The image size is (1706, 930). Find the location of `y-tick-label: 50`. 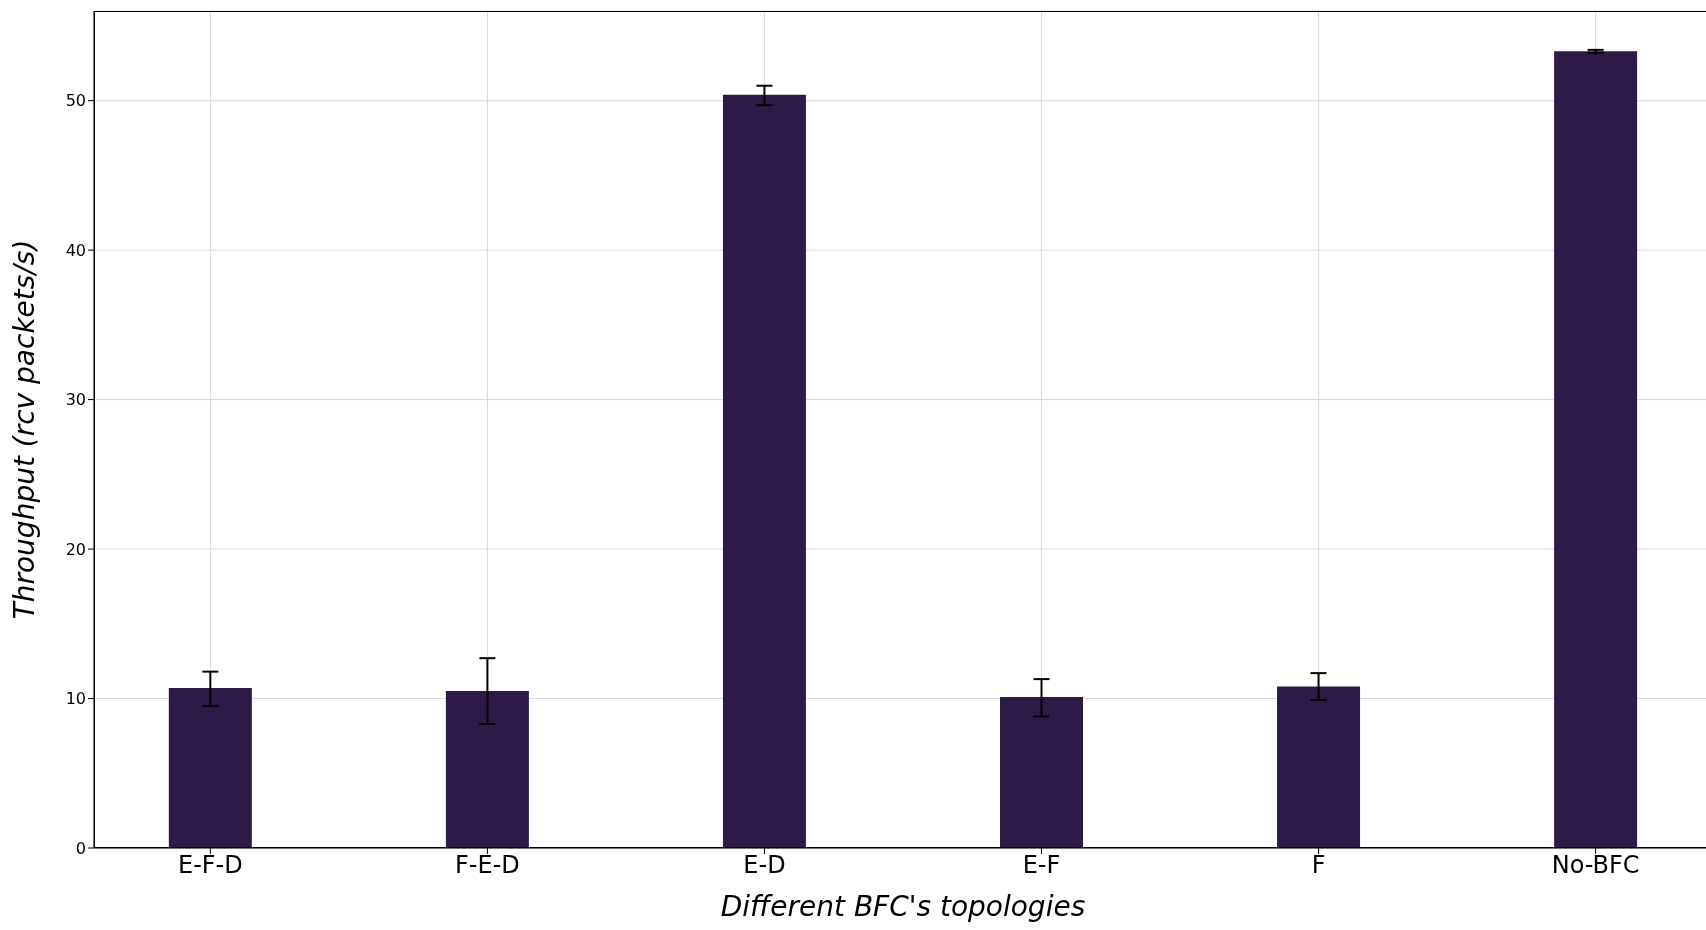

y-tick-label: 50 is located at coordinates (75, 101).